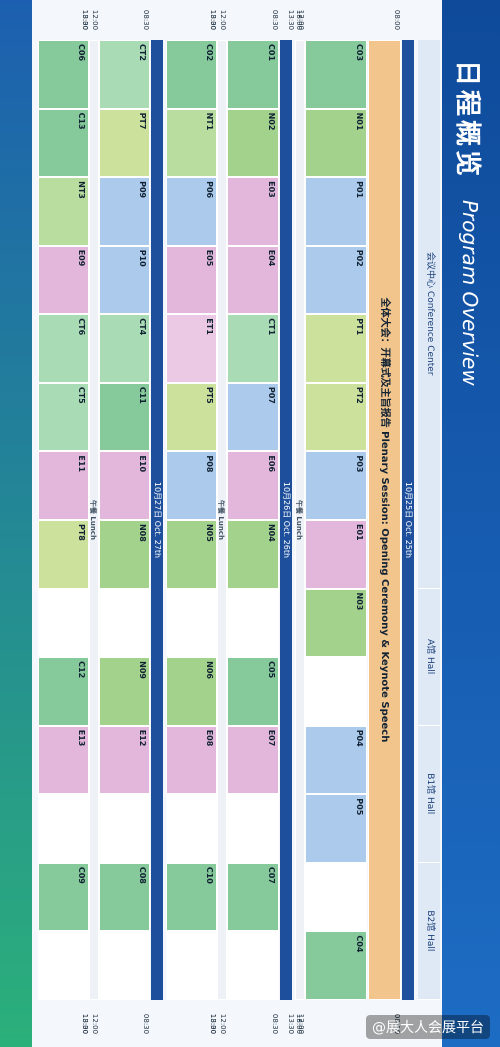  I want to click on session: P04, so click(336, 760).